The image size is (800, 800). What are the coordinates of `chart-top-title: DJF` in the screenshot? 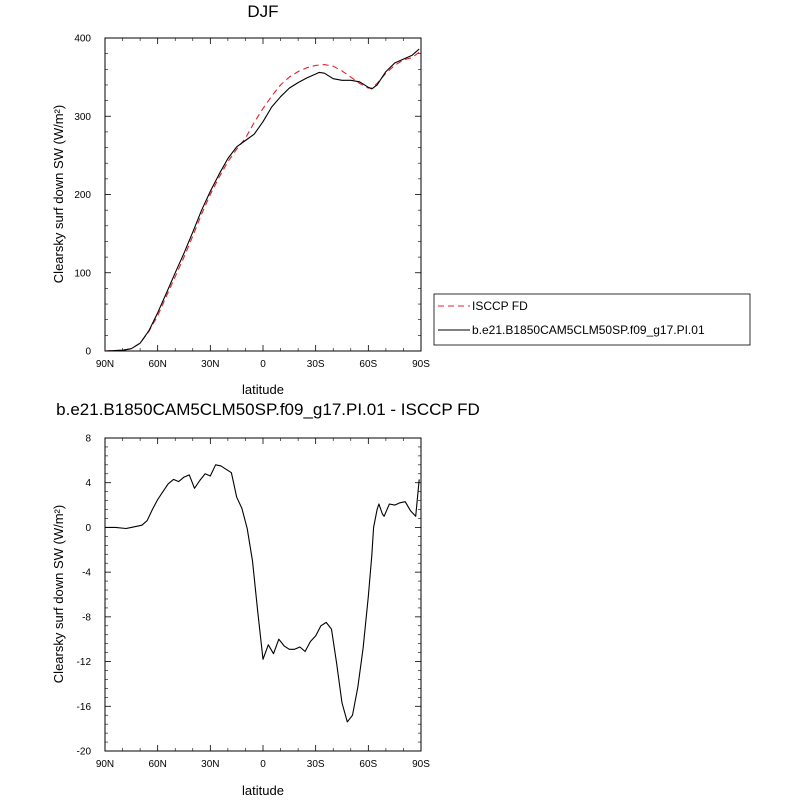 It's located at (262, 11).